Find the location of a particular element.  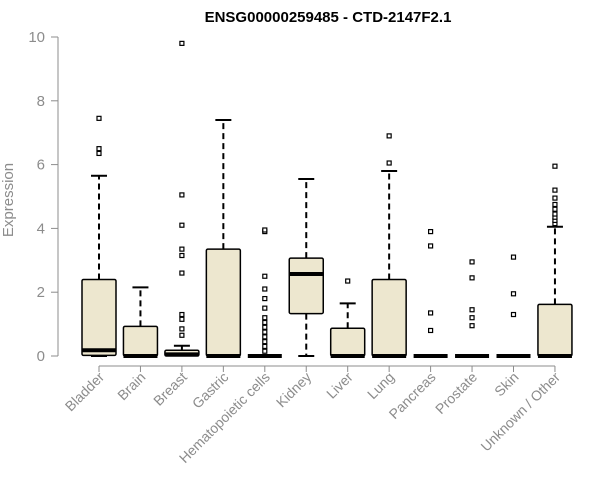

x-tick-label: Skin is located at coordinates (506, 384).